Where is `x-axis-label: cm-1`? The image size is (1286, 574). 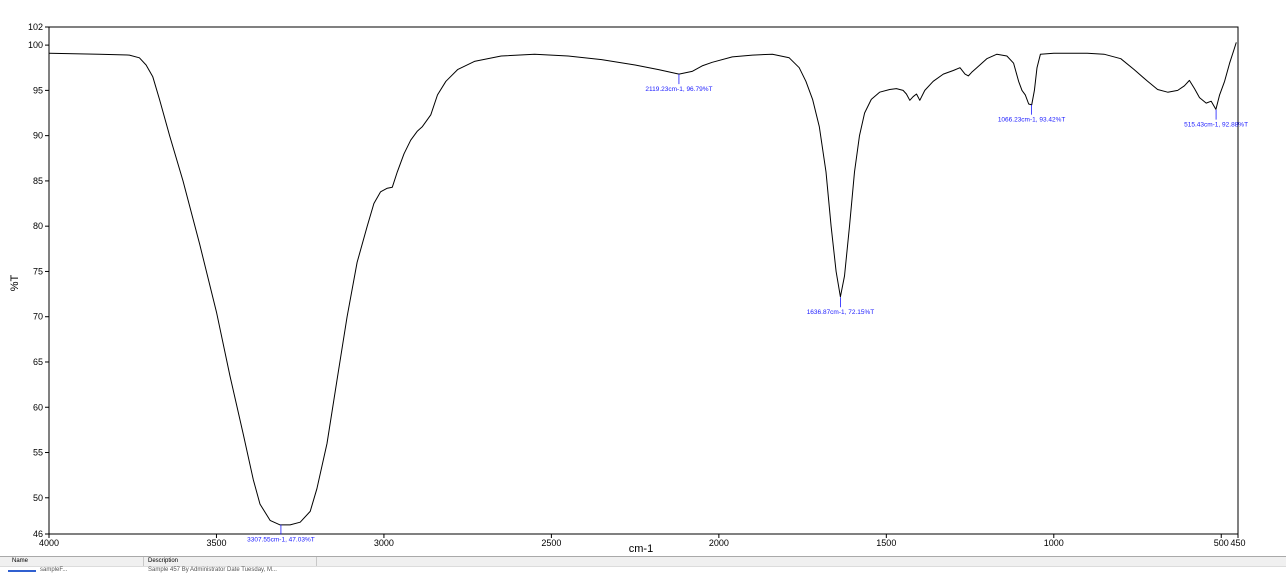 x-axis-label: cm-1 is located at coordinates (641, 549).